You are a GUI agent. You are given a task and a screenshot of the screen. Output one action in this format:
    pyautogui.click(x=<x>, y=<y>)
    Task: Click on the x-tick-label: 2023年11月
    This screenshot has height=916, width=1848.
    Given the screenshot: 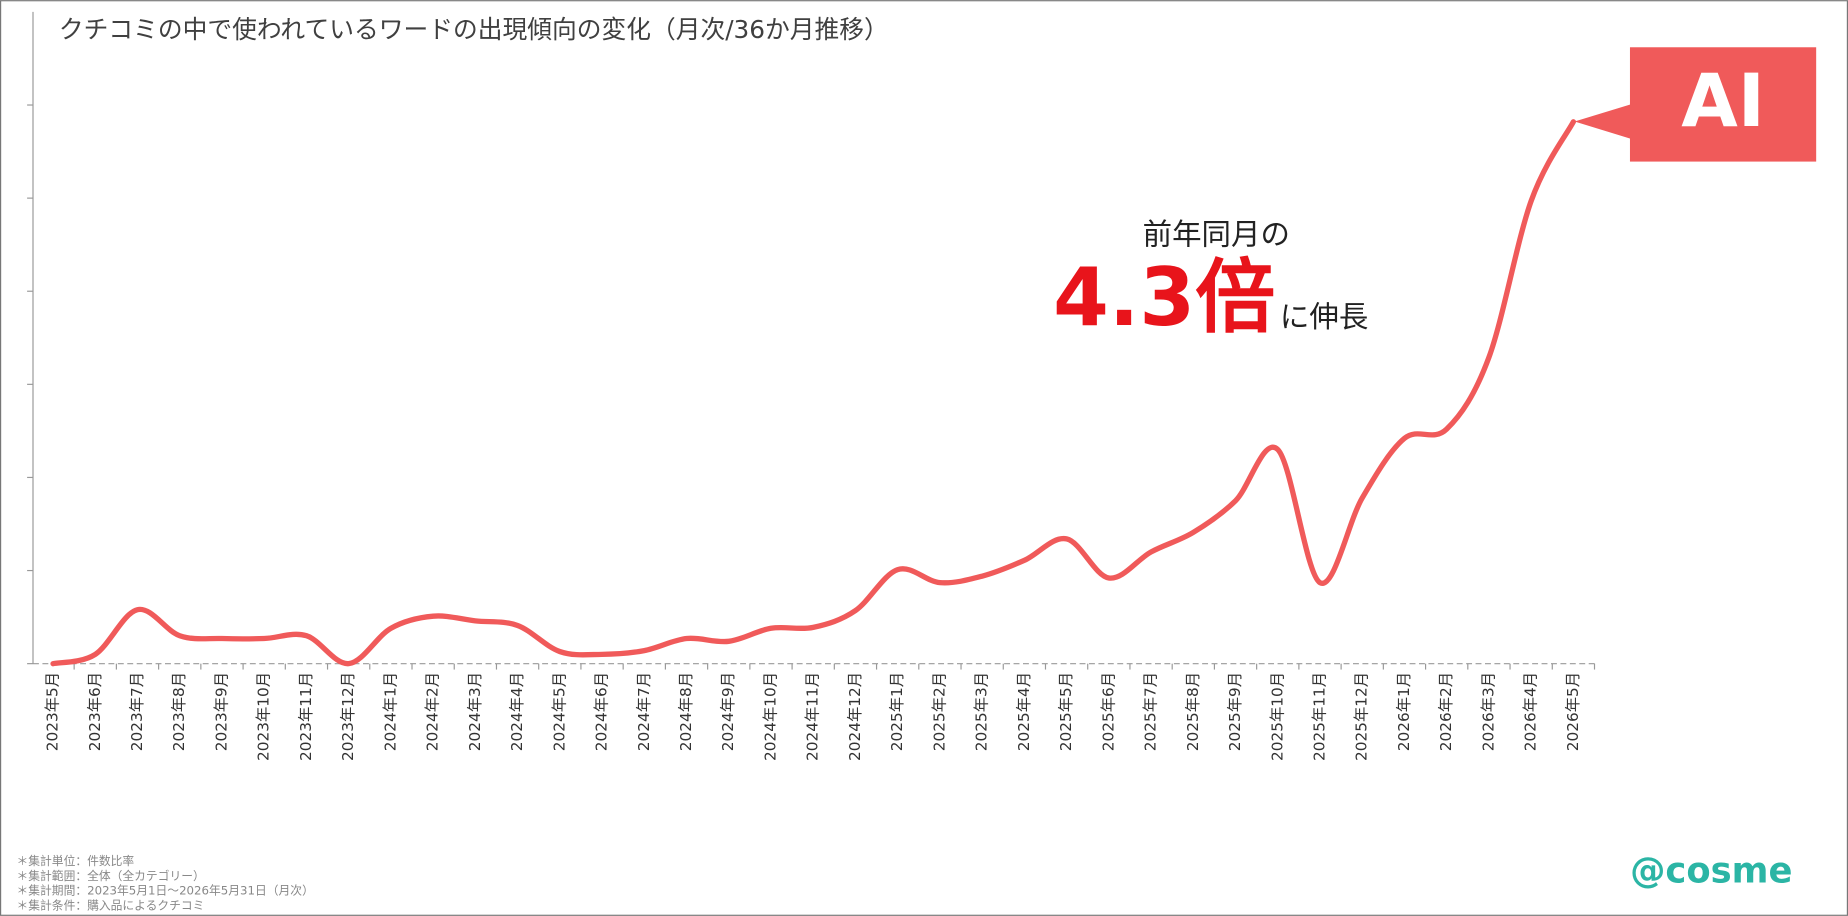 What is the action you would take?
    pyautogui.click(x=306, y=716)
    